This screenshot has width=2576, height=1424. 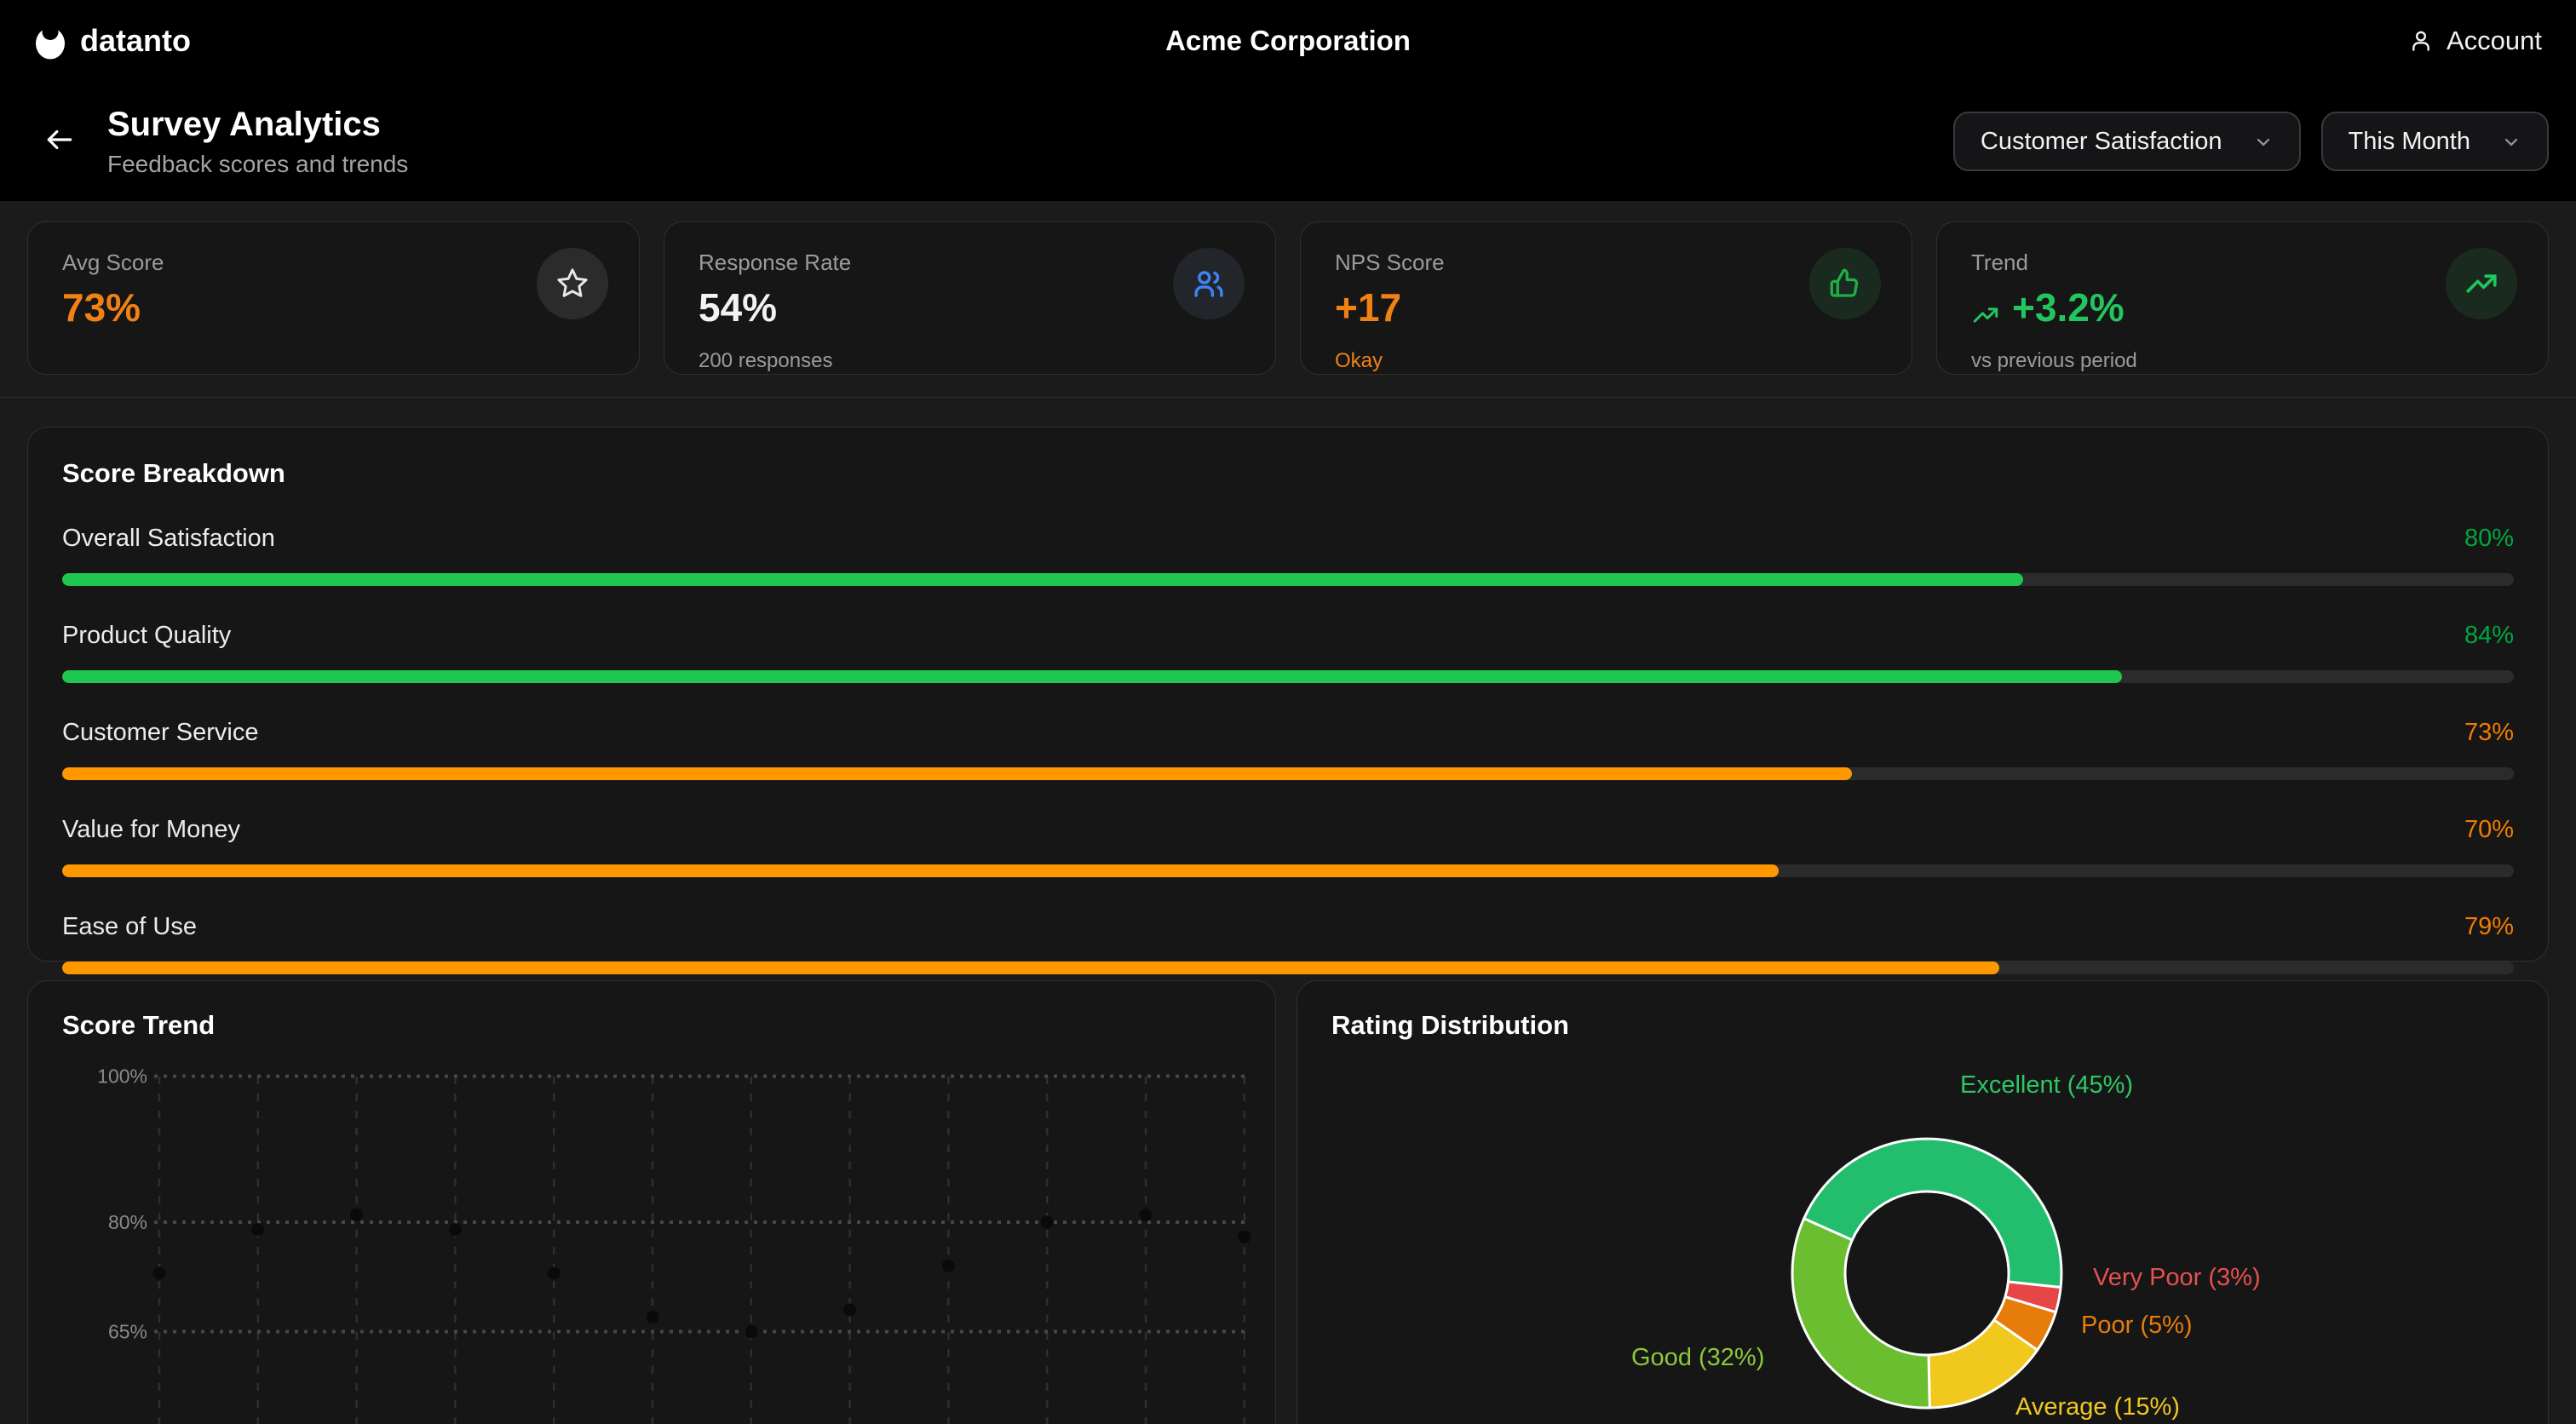 What do you see at coordinates (174, 473) in the screenshot?
I see `score-breakdown-title: Score Breakdown` at bounding box center [174, 473].